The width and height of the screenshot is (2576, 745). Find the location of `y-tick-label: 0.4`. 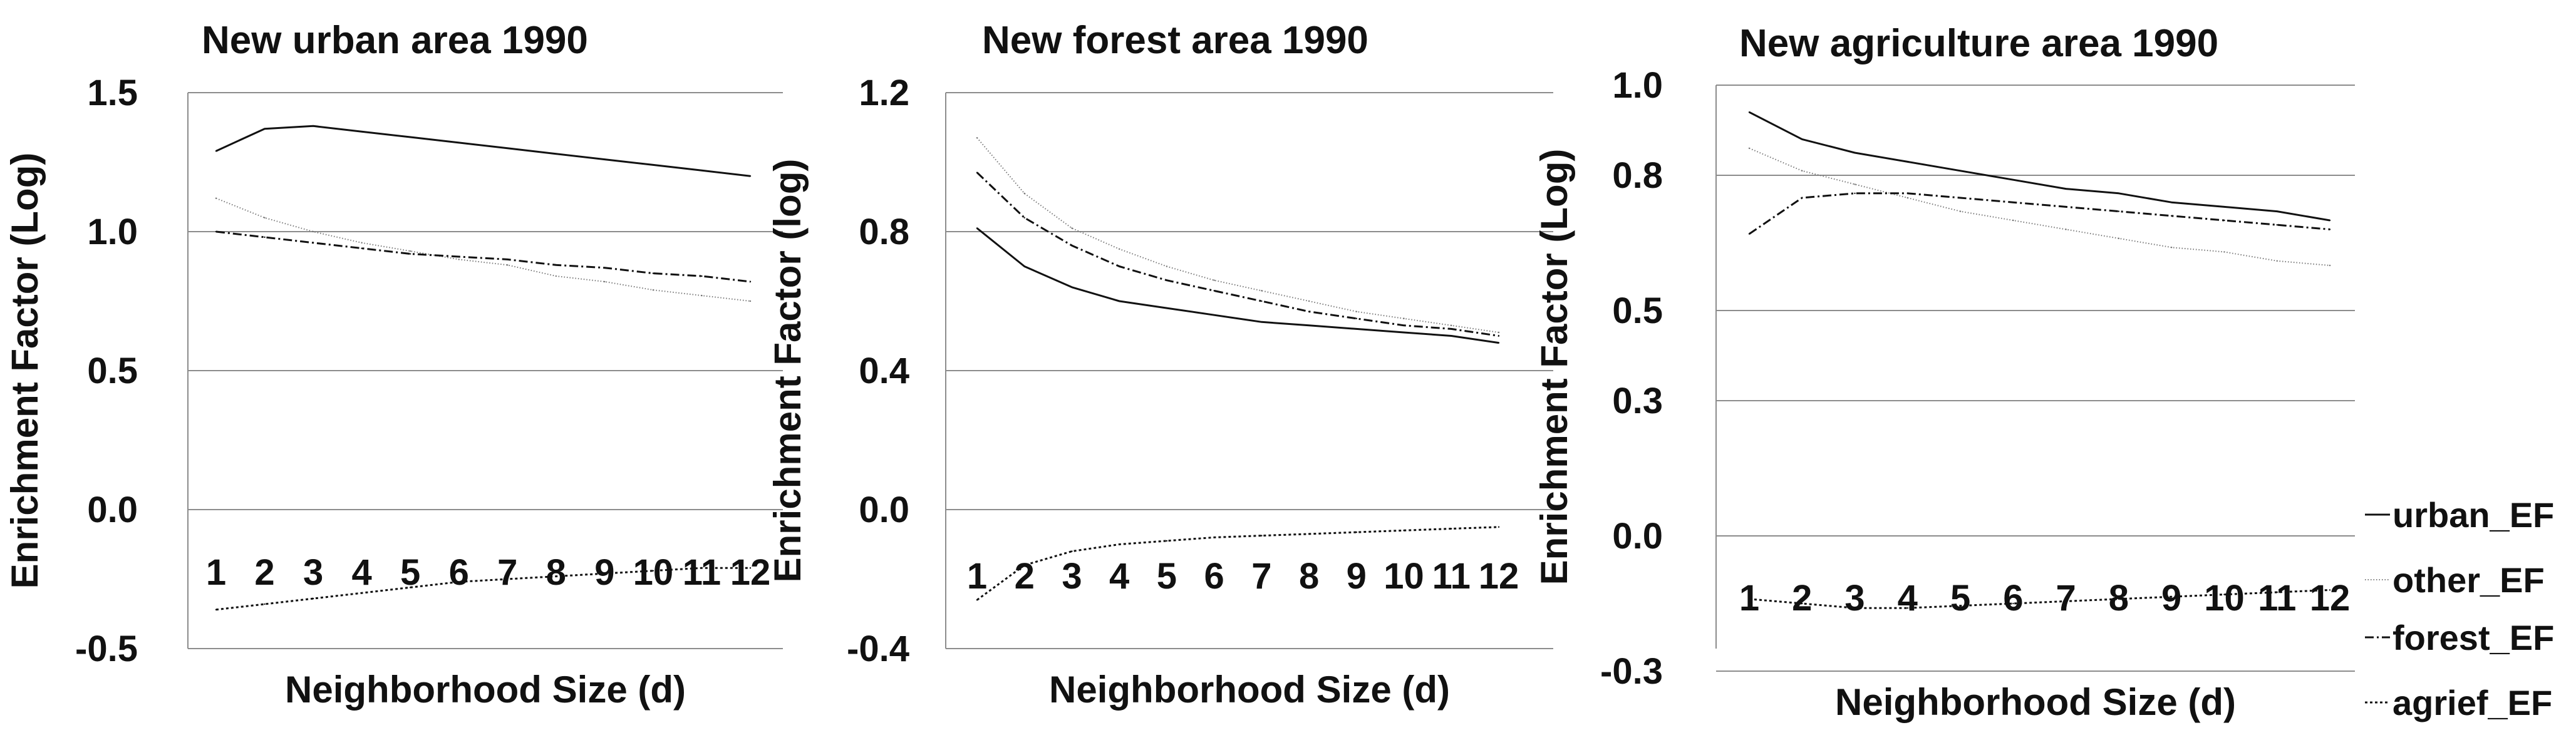

y-tick-label: 0.4 is located at coordinates (884, 371).